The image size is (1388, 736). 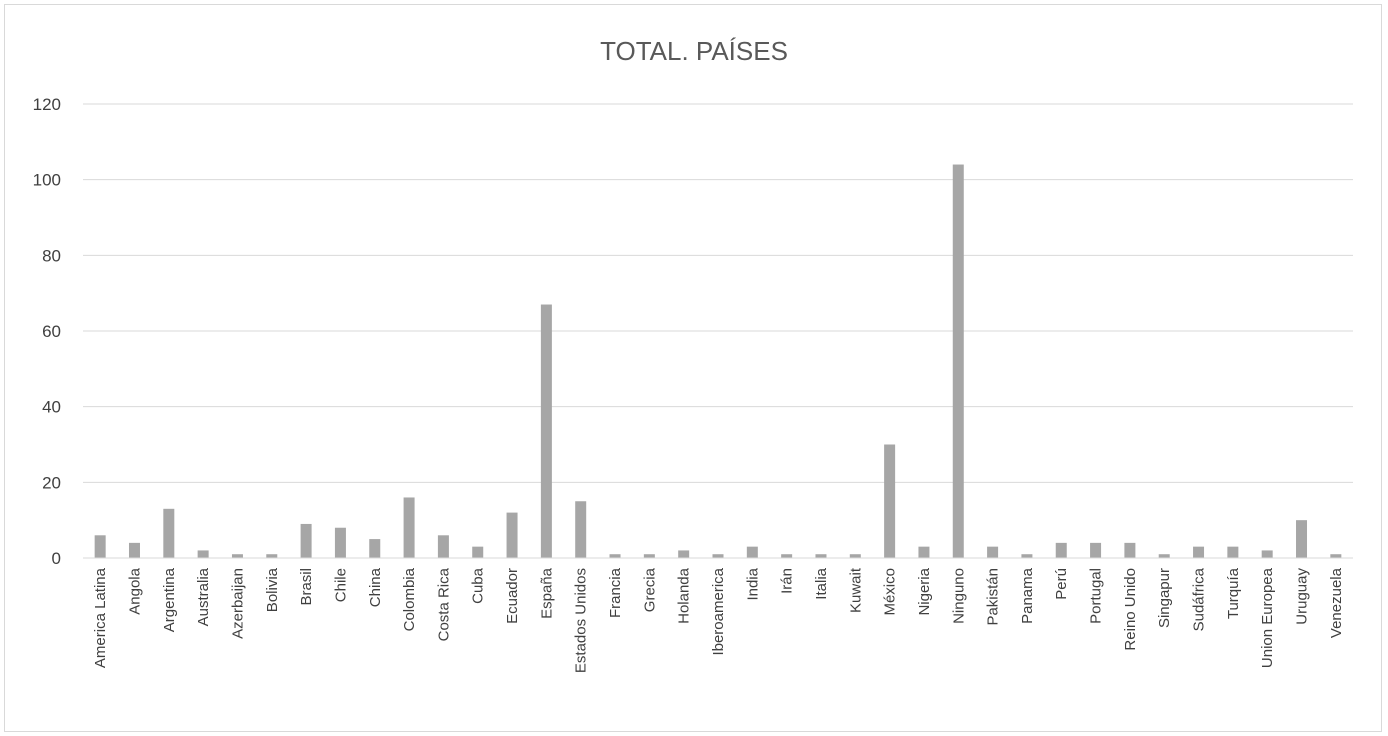 I want to click on x-tick-label: Nigeria, so click(x=924, y=591).